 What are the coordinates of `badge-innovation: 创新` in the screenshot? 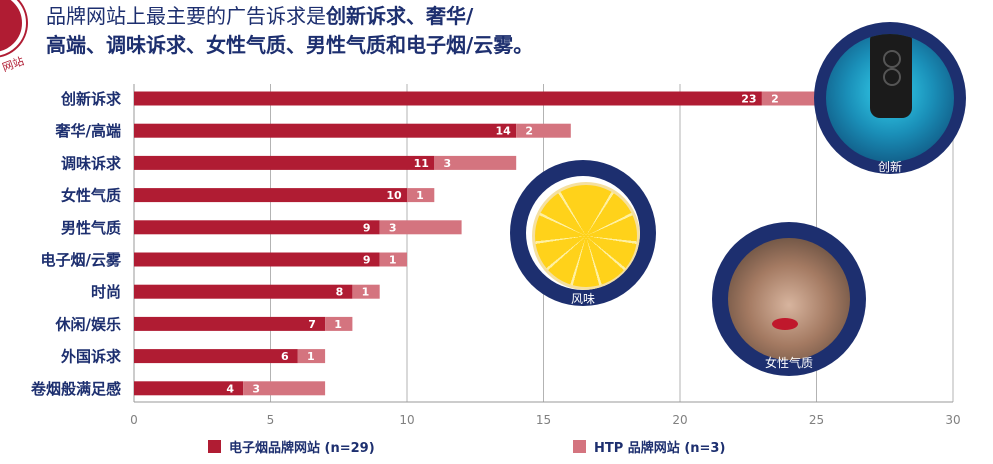 It's located at (890, 98).